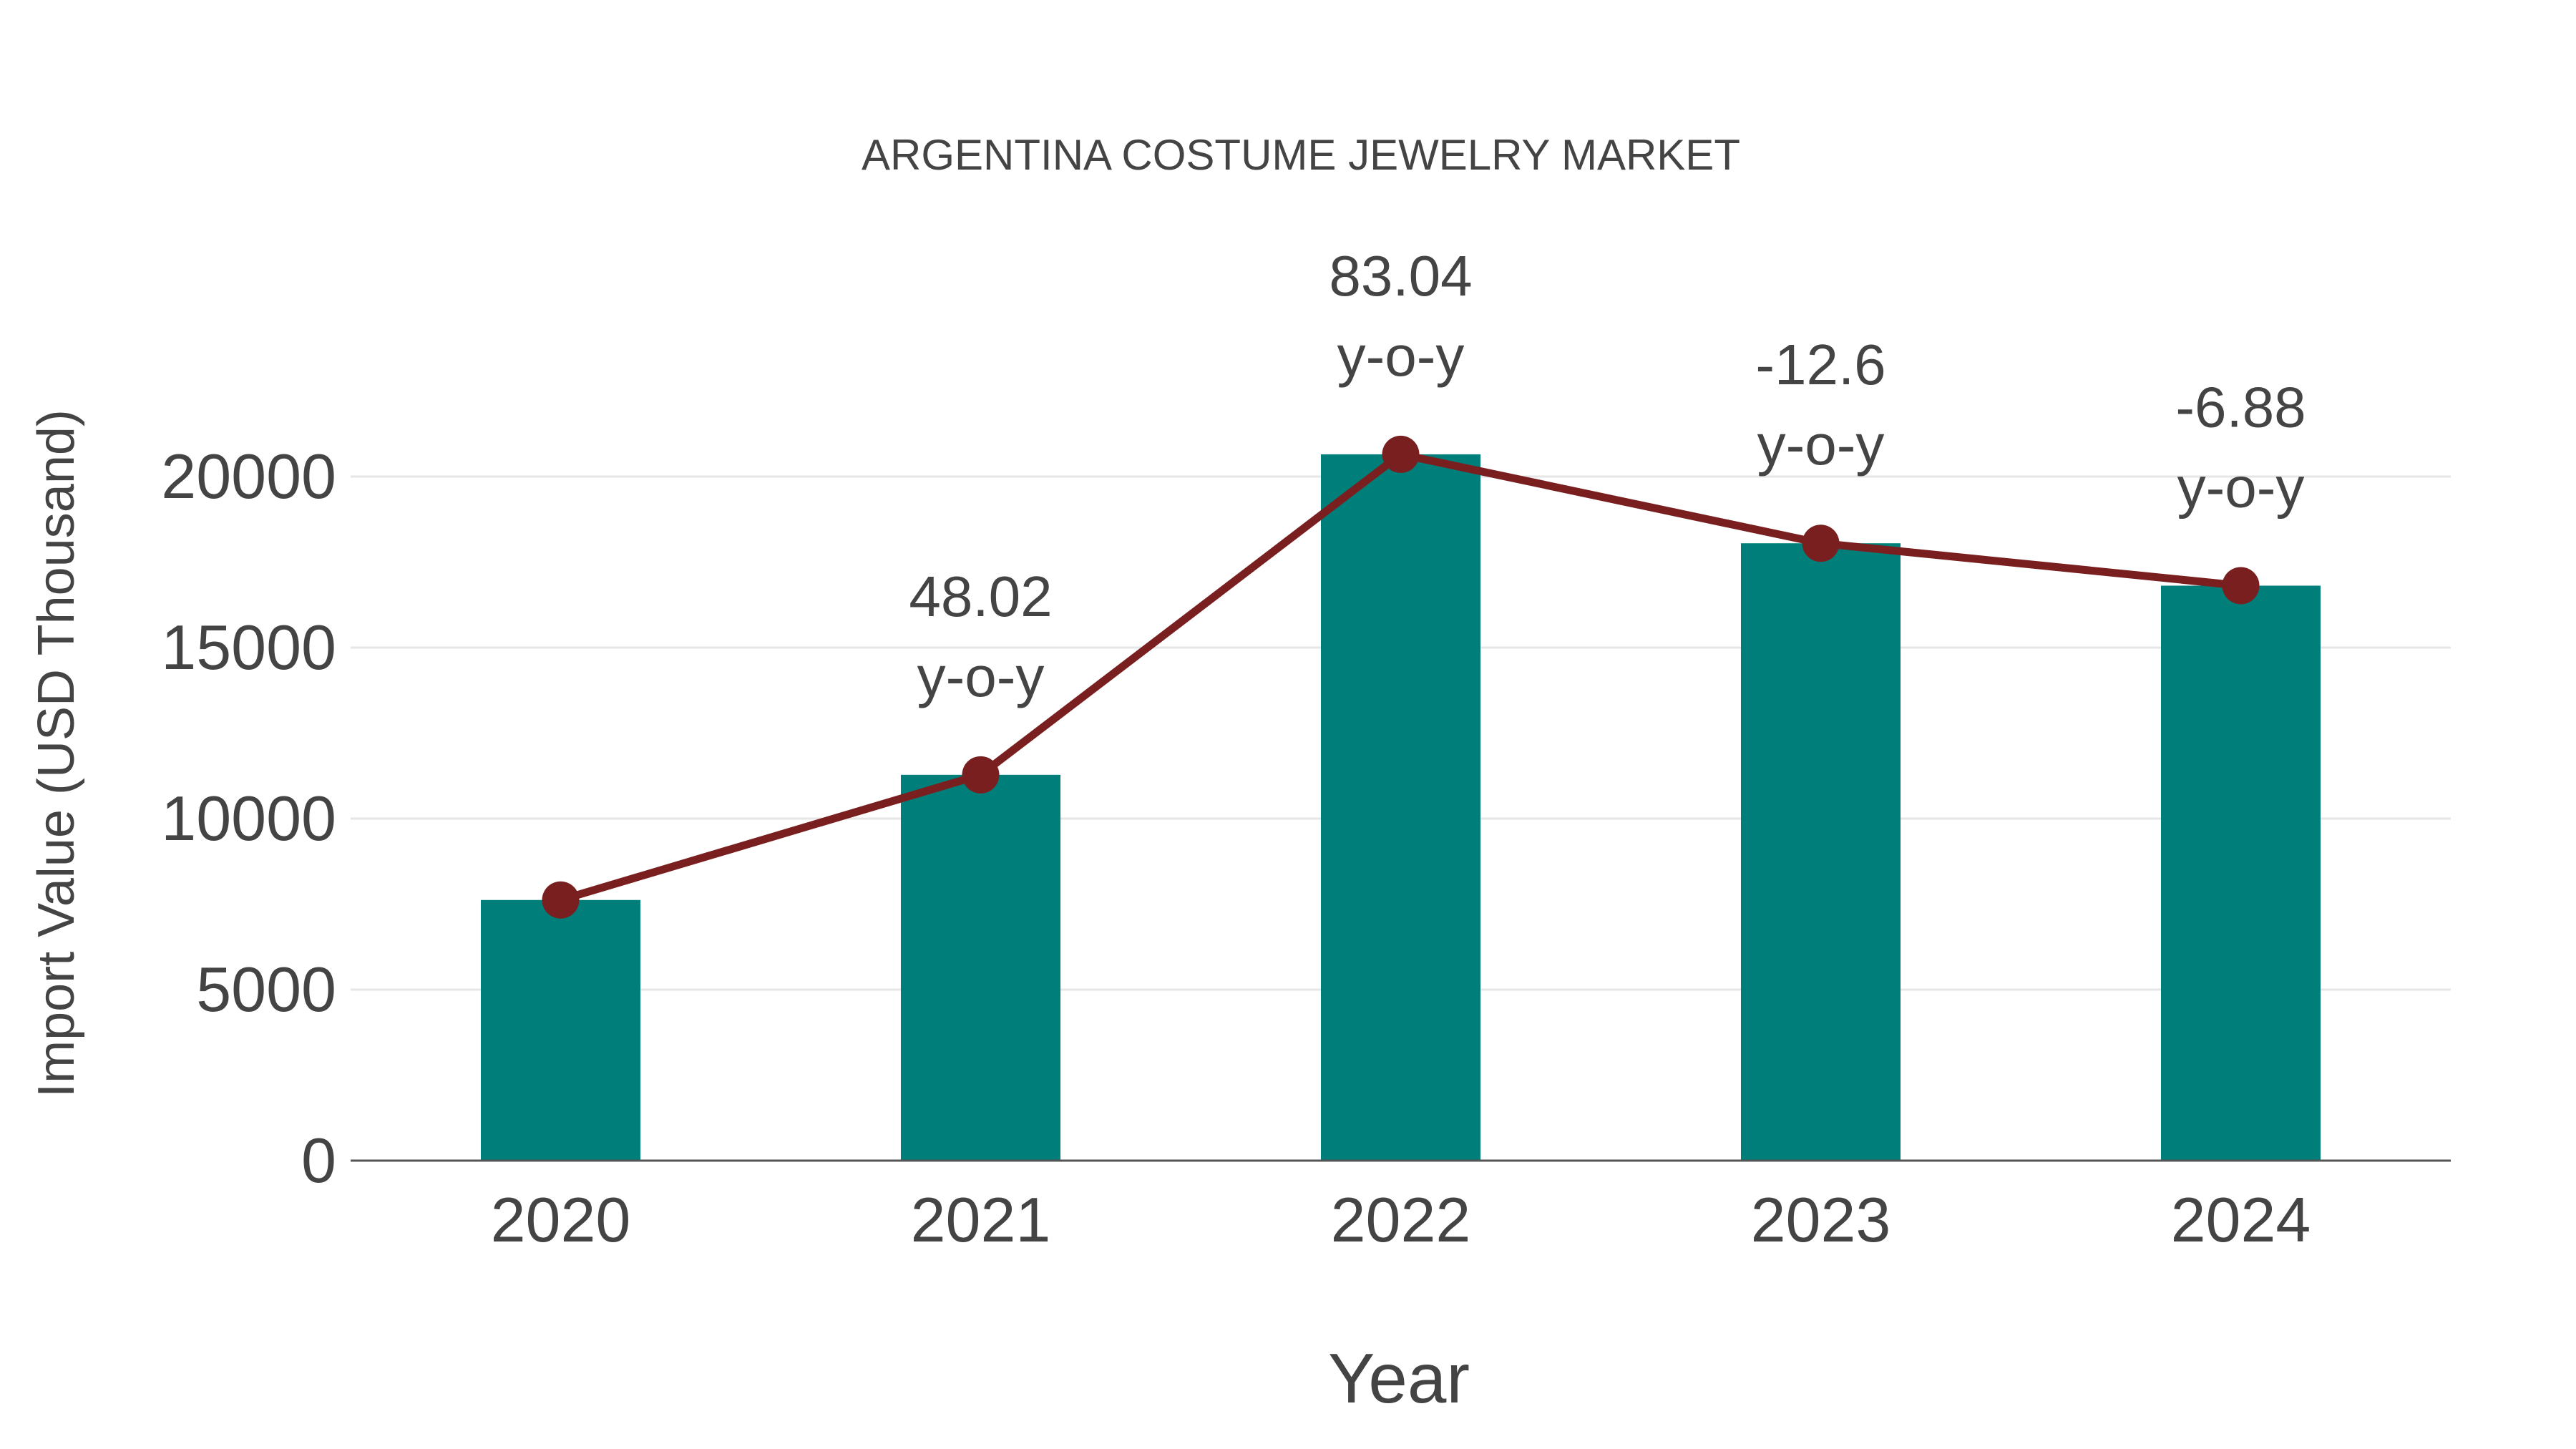  I want to click on bar-2024, so click(2240, 873).